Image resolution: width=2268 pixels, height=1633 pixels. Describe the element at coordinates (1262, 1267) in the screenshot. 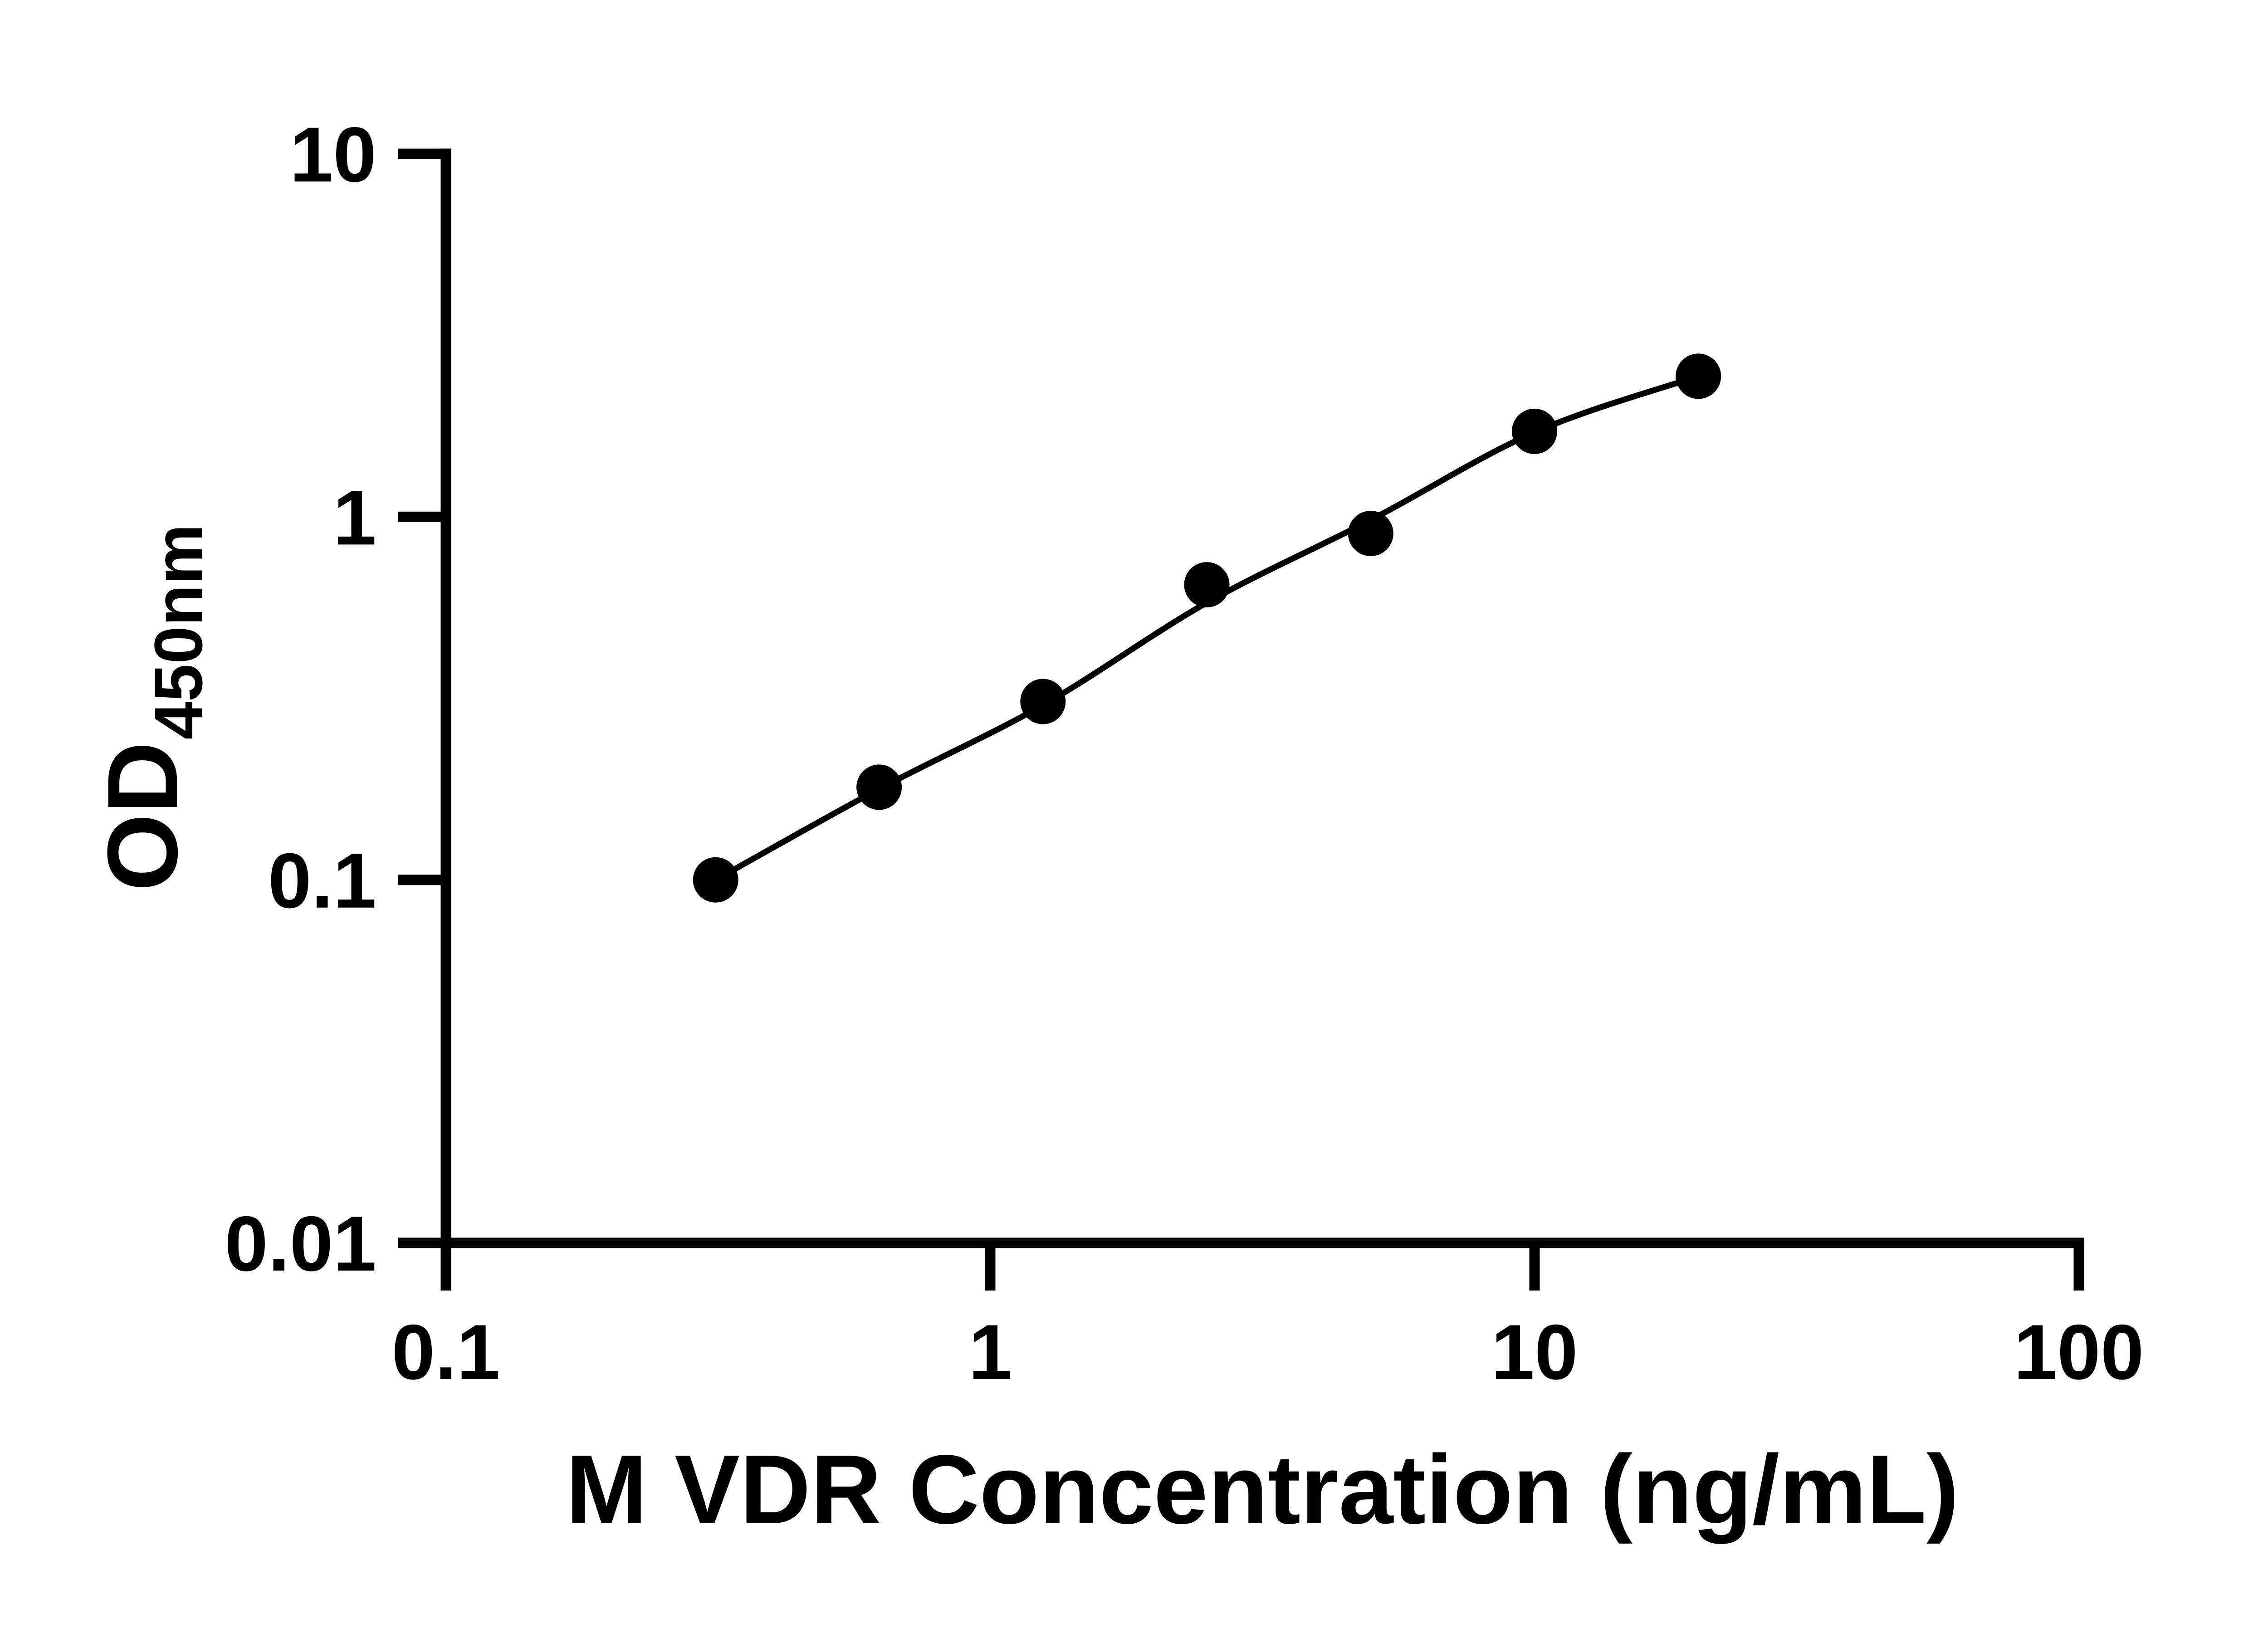

I see `x-axis-ticks` at that location.